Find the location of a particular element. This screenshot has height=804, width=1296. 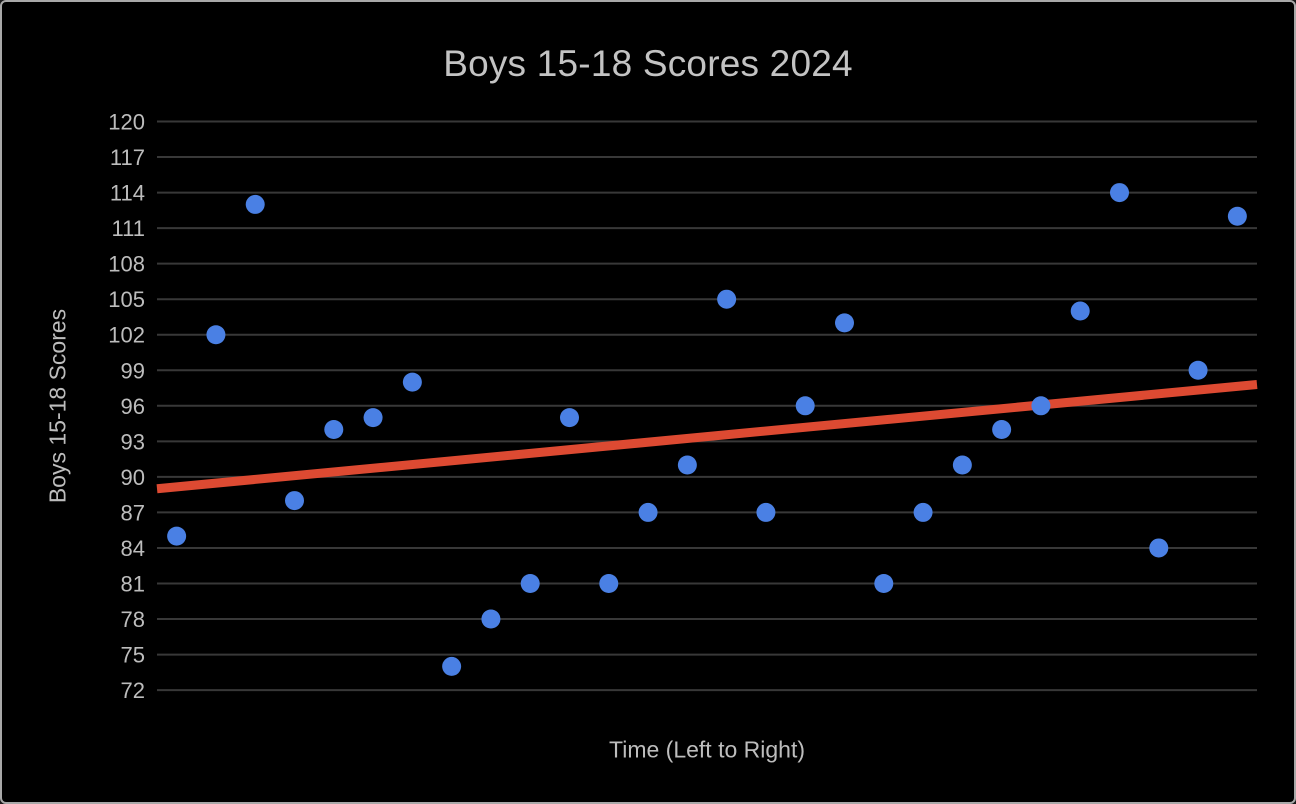

y-tick-label: 111 is located at coordinates (128, 228).